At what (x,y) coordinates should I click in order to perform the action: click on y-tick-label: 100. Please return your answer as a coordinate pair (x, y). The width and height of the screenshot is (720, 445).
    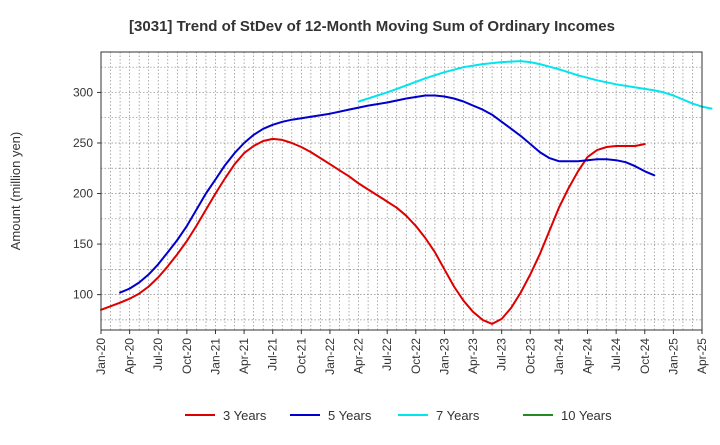
    Looking at the image, I should click on (83, 295).